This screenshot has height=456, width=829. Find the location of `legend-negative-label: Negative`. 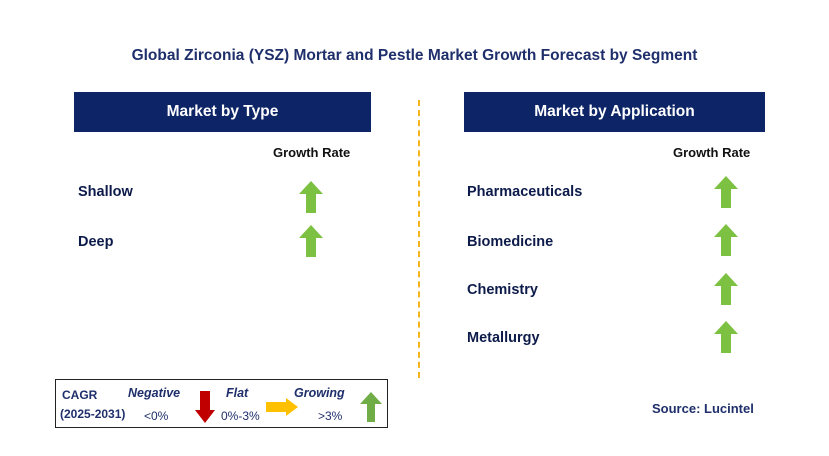

legend-negative-label: Negative is located at coordinates (154, 393).